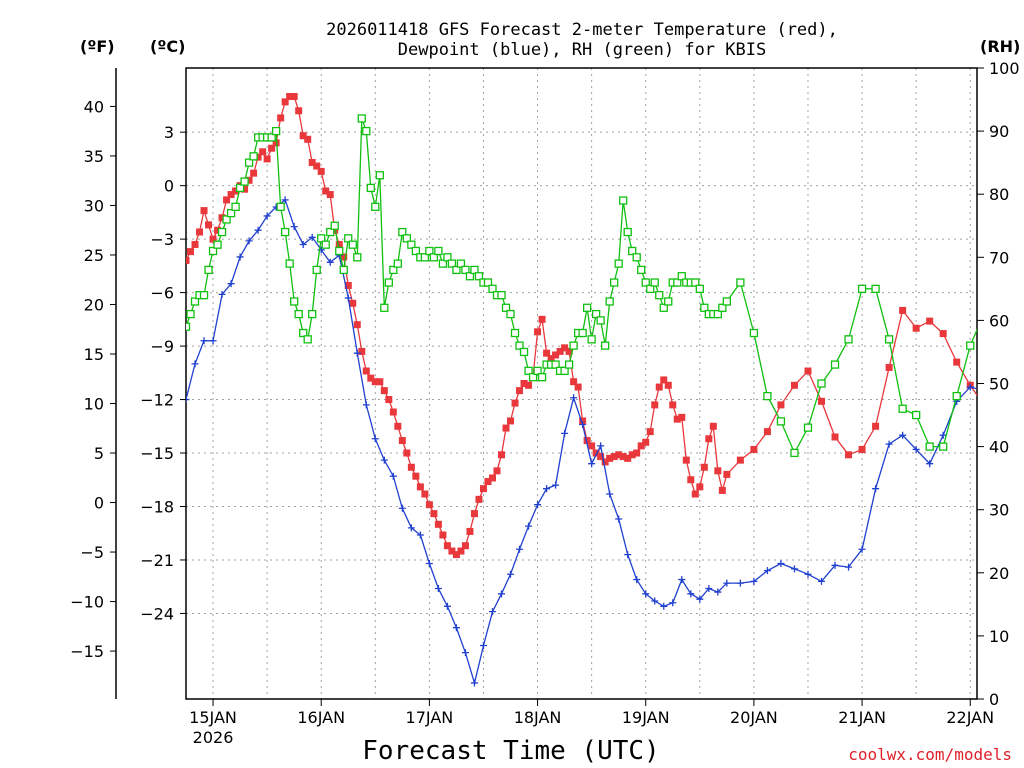 The width and height of the screenshot is (1024, 768). I want to click on fahrenheit-tick-label: 25, so click(94, 255).